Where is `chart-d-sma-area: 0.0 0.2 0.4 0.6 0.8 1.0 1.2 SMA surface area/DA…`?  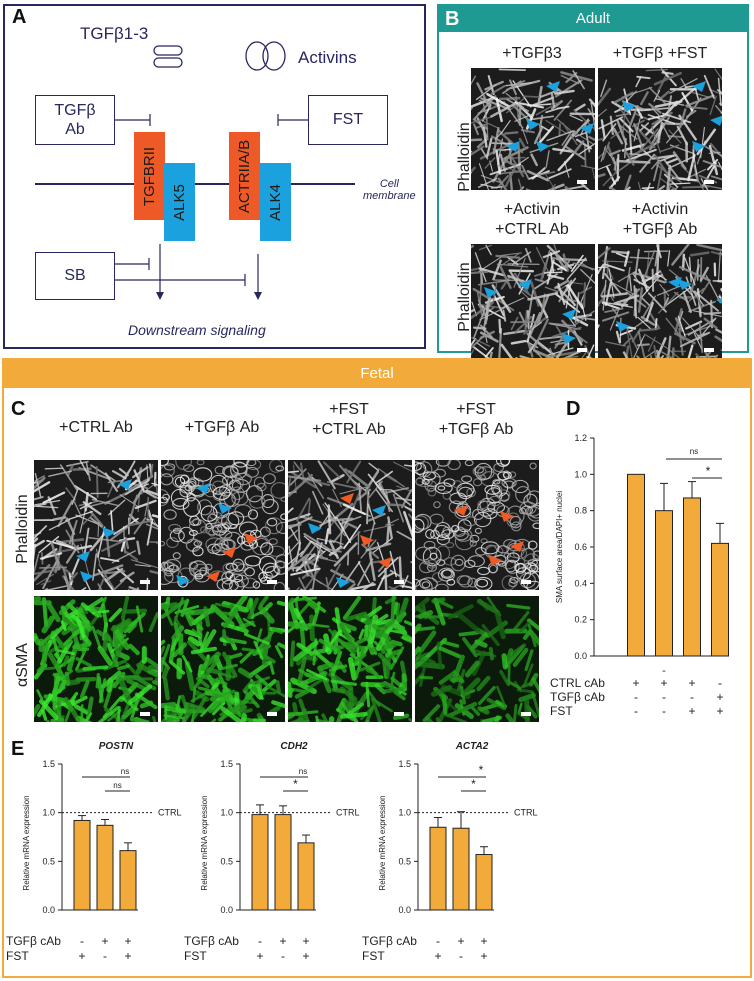 chart-d-sma-area: 0.0 0.2 0.4 0.6 0.8 1.0 1.2 SMA surface area/DA… is located at coordinates (639, 575).